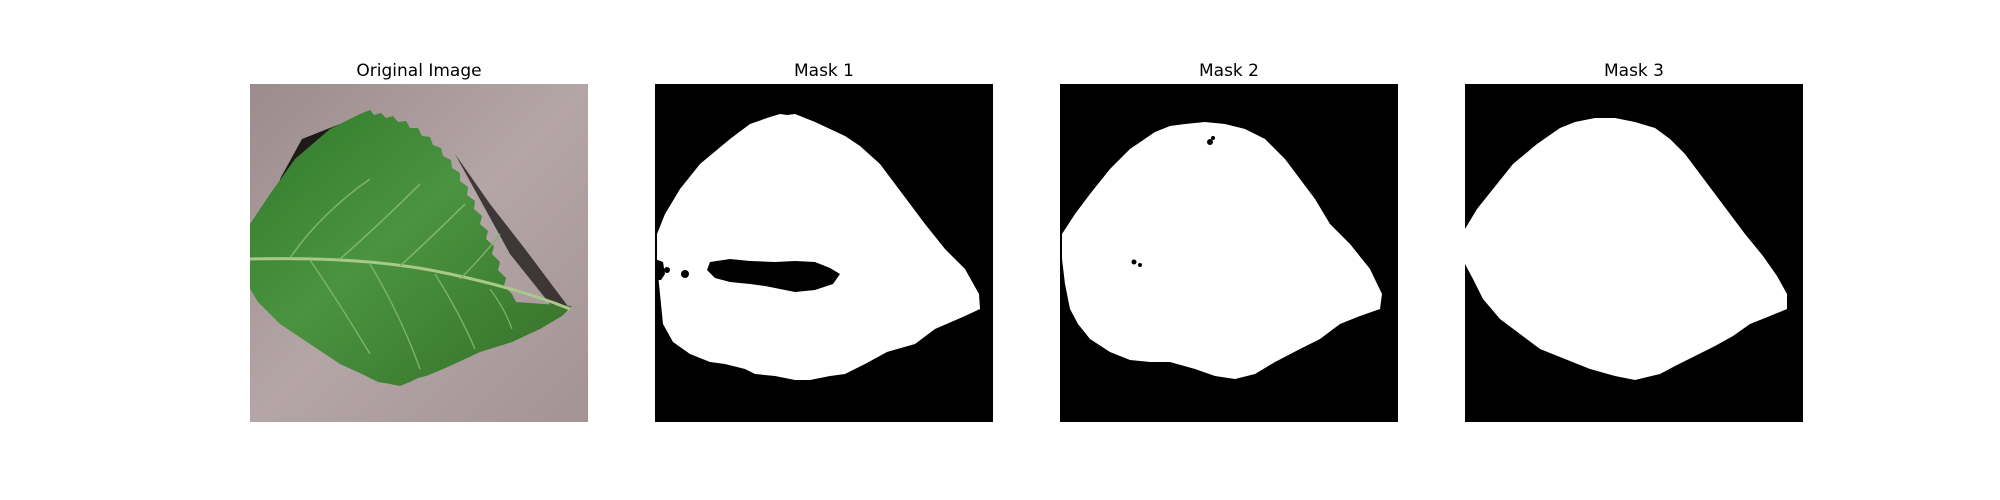 Image resolution: width=2000 pixels, height=500 pixels. Describe the element at coordinates (419, 253) in the screenshot. I see `original-leaf-photo` at that location.